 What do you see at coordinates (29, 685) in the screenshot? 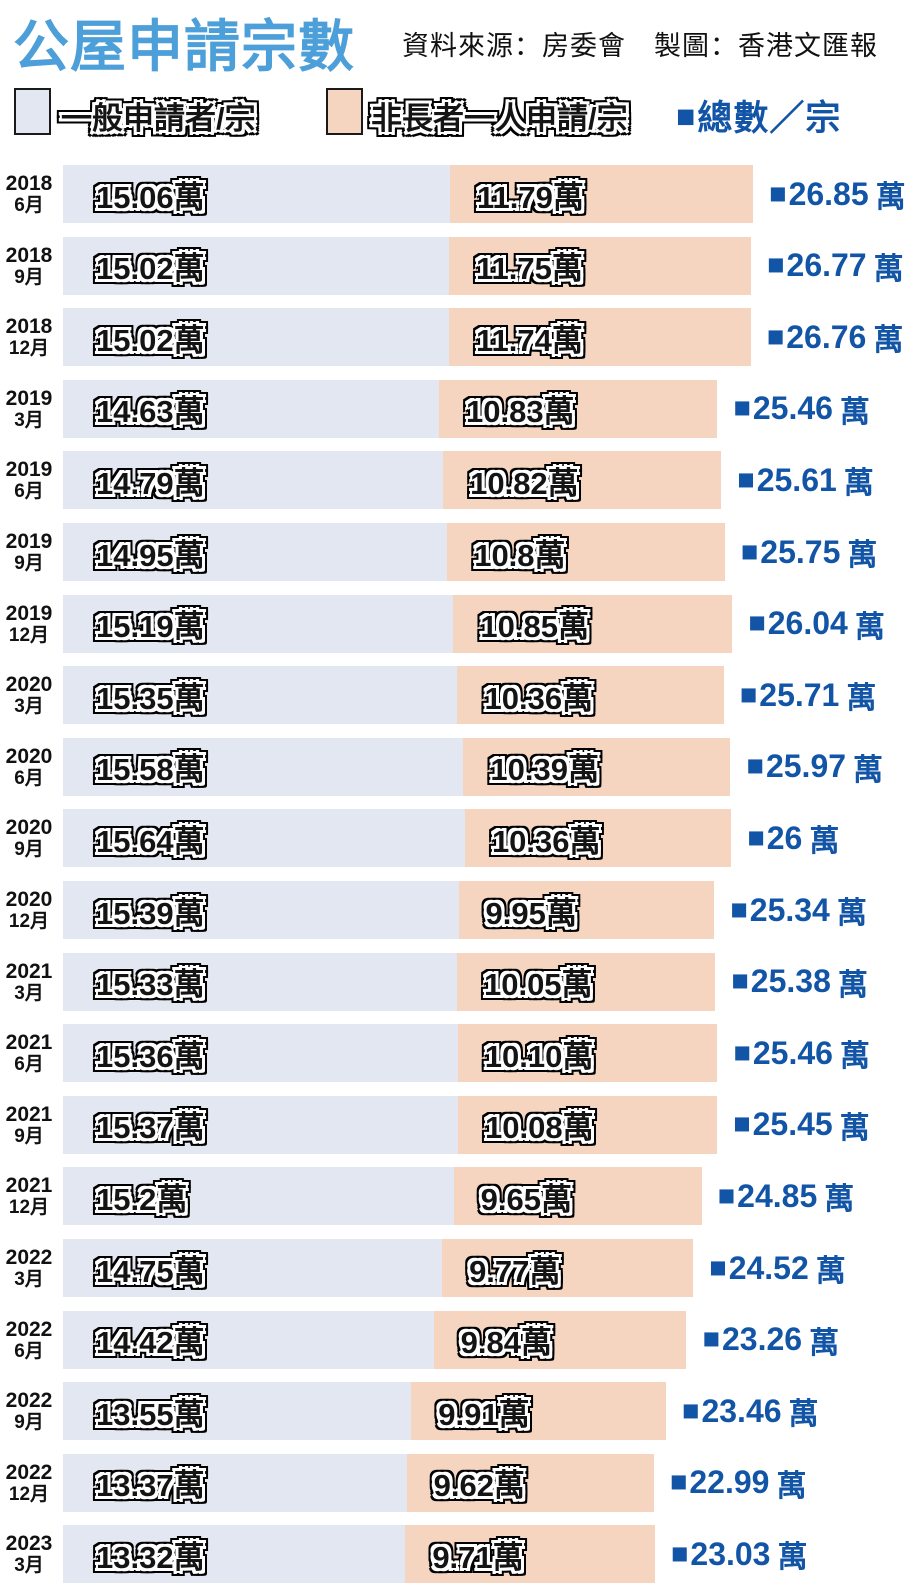
I see `period-year: 2020` at bounding box center [29, 685].